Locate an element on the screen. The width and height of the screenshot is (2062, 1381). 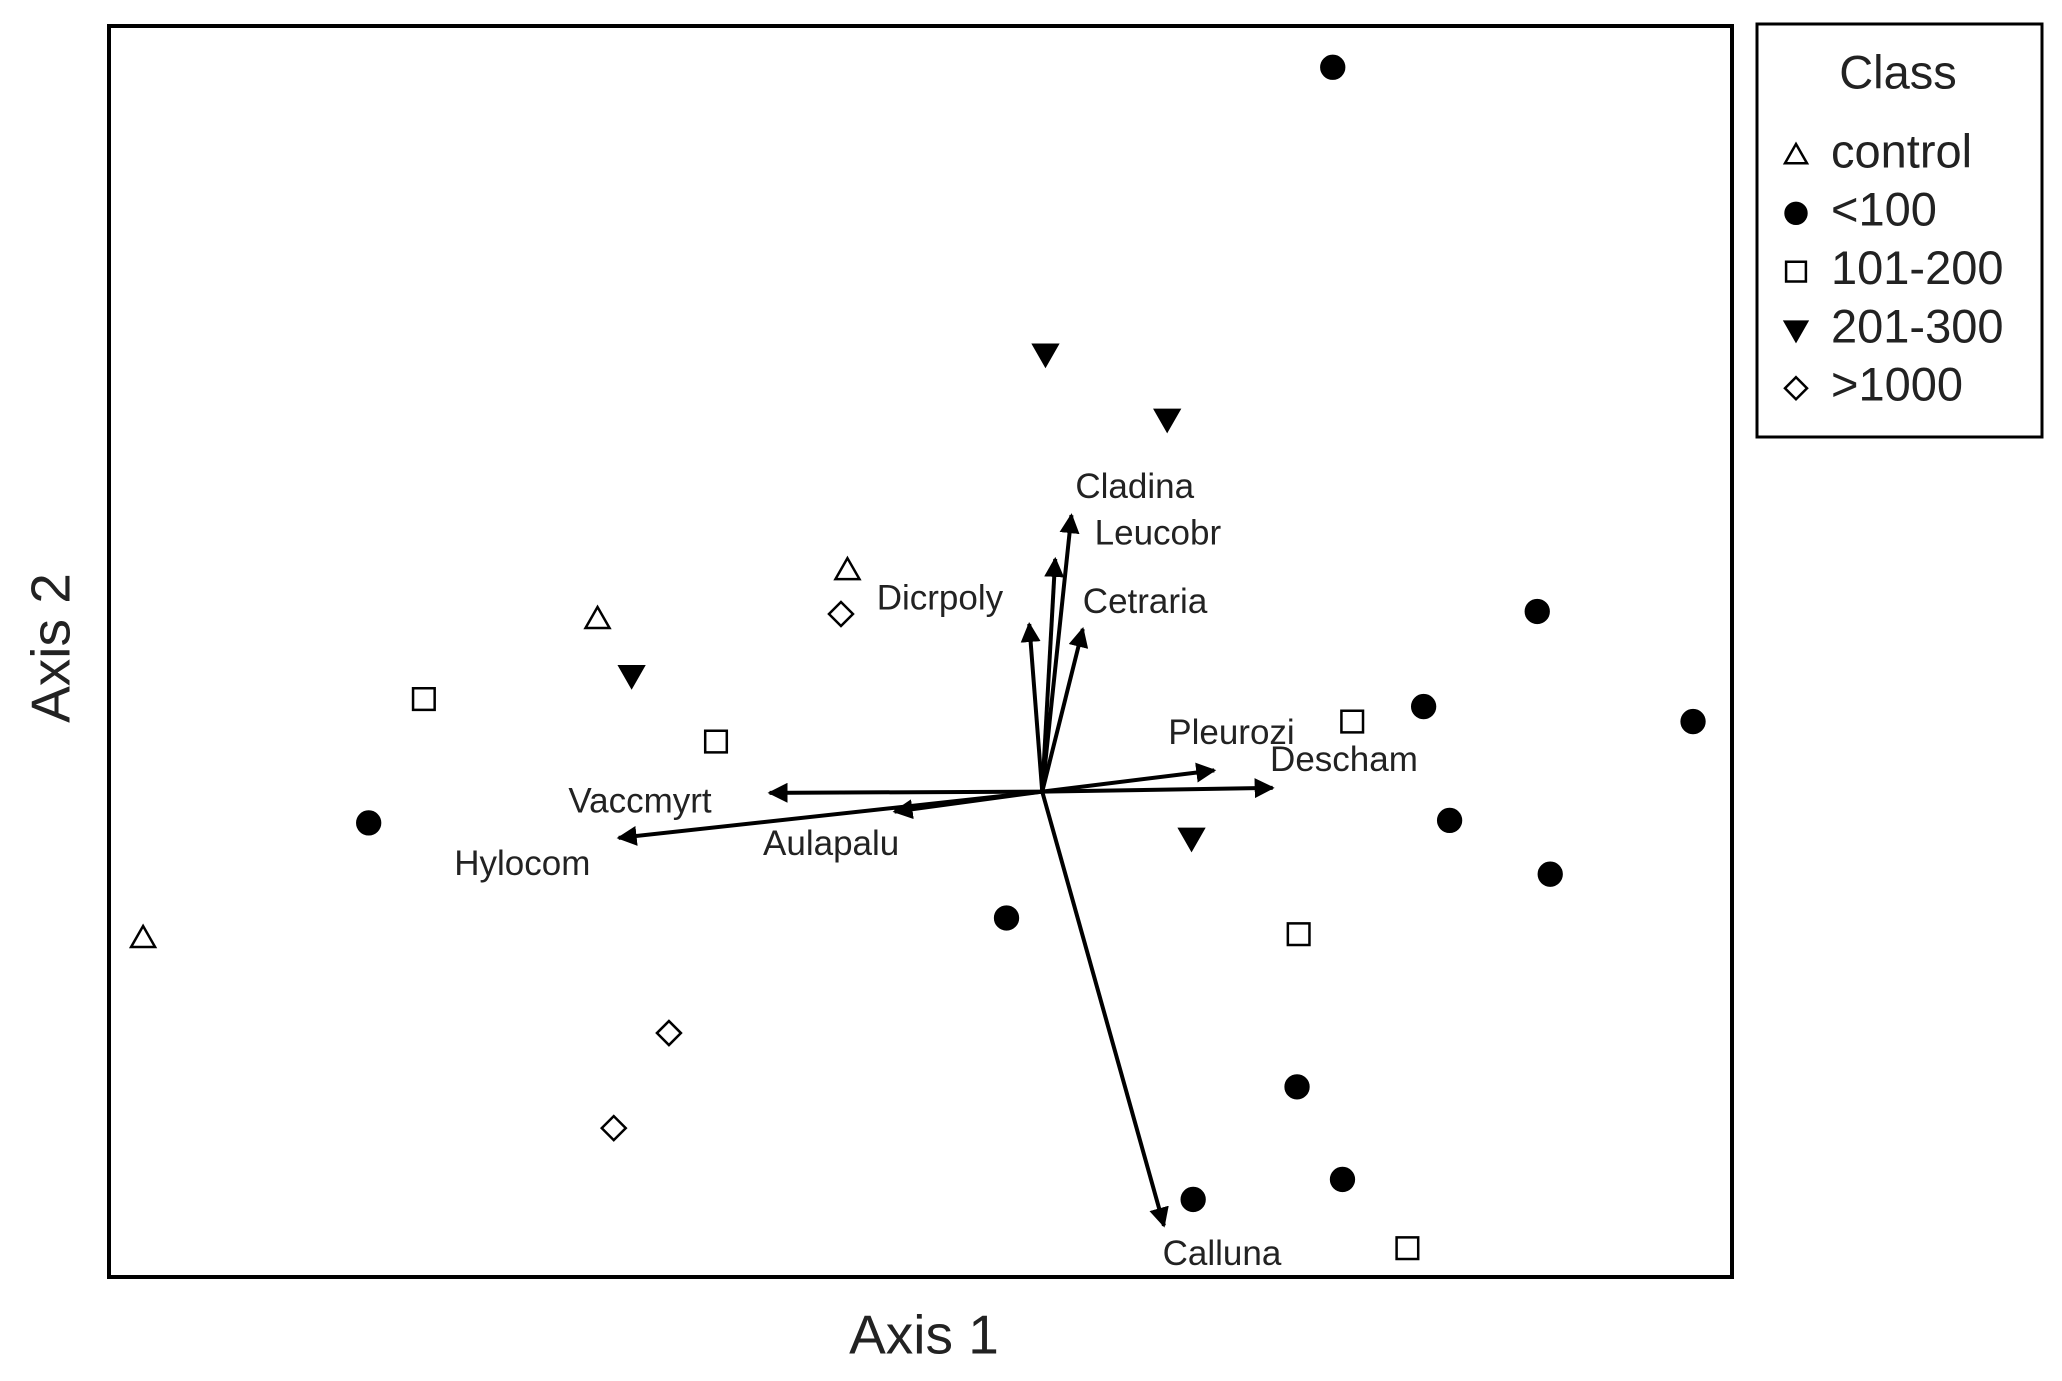
legend-title: Class is located at coordinates (1898, 71).